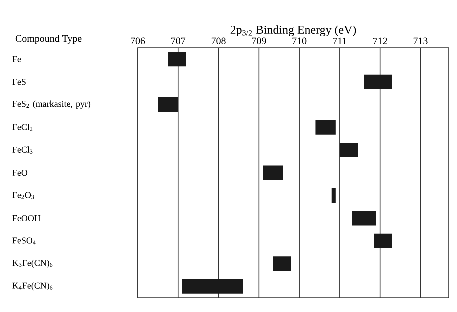 The image size is (457, 312). Describe the element at coordinates (32, 264) in the screenshot. I see `y-tick-label: K$_{3}$Fe(CN)$_{6}$` at that location.